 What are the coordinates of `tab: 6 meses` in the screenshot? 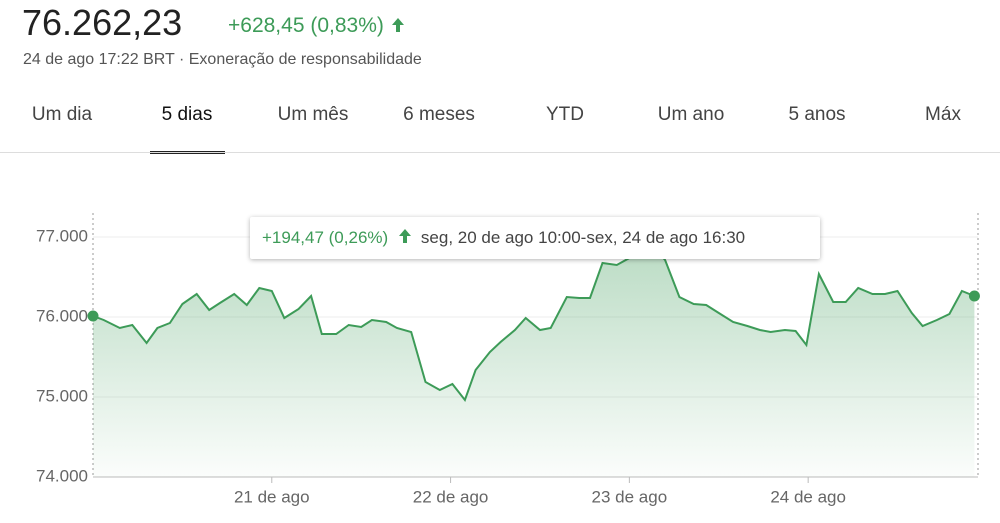 It's located at (439, 114).